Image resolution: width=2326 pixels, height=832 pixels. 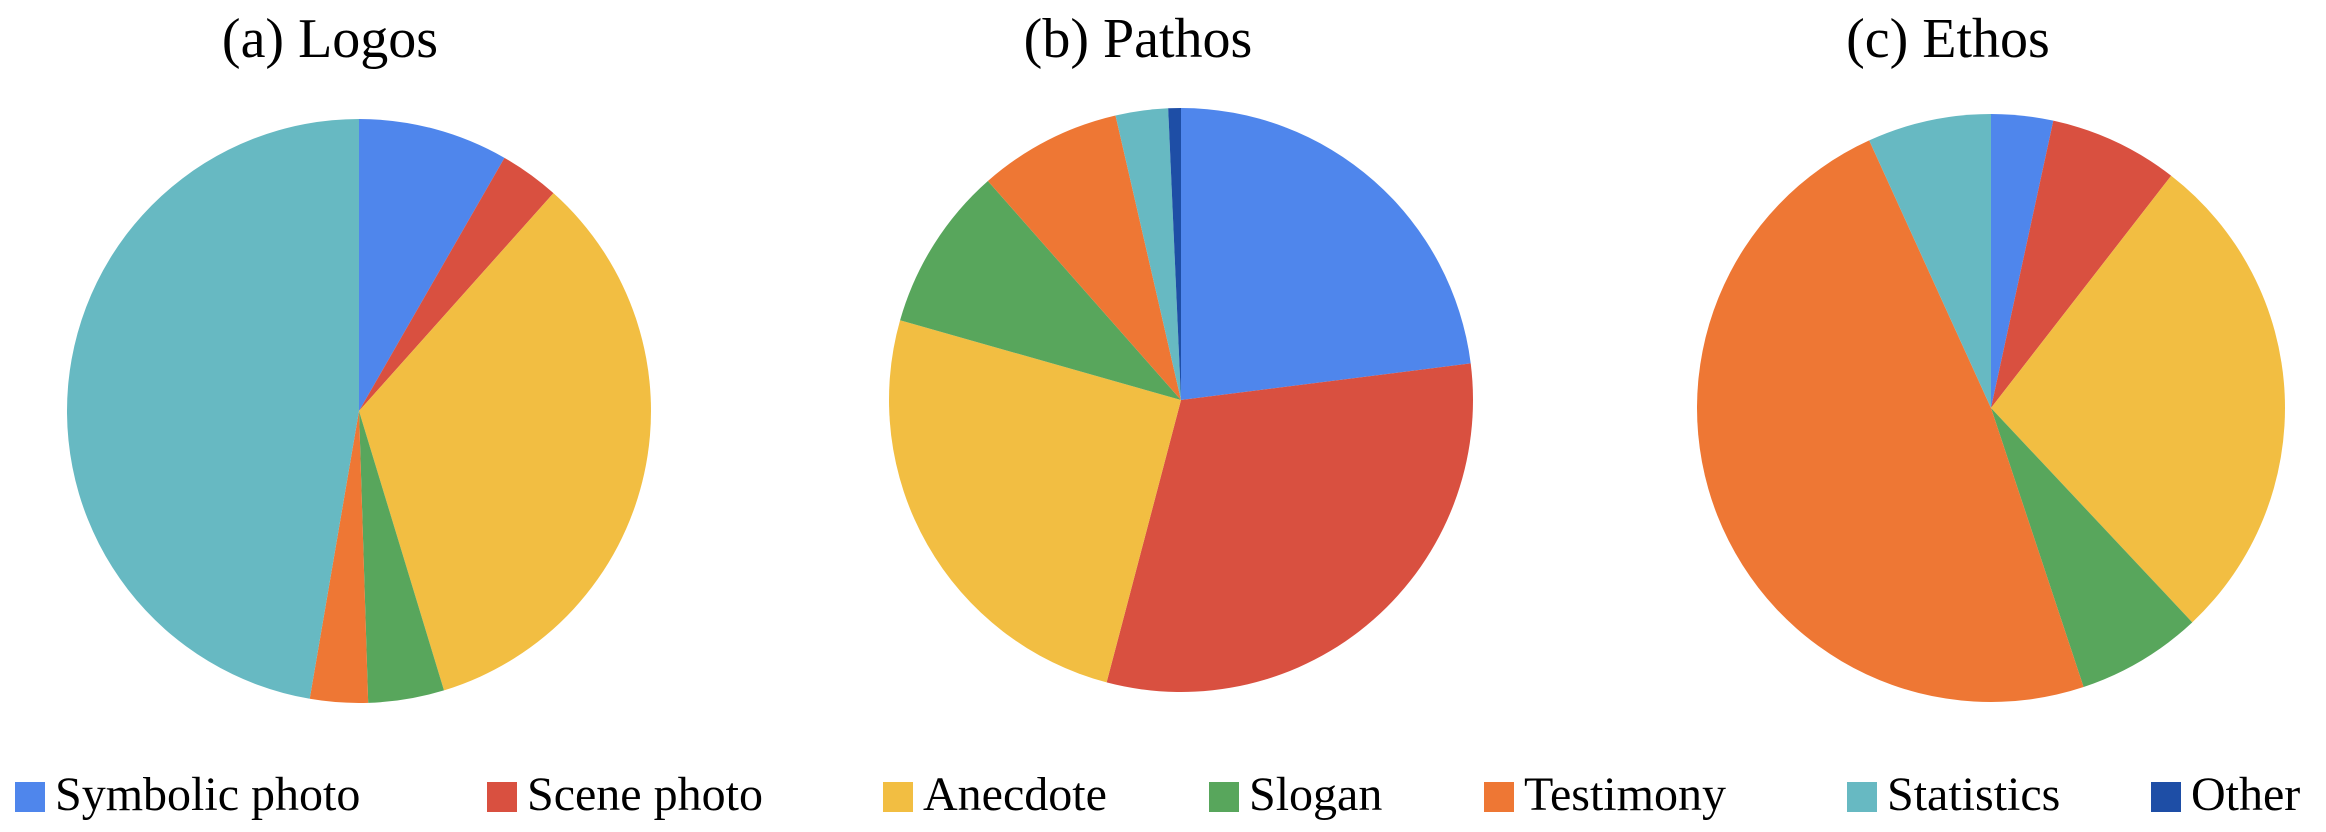 What do you see at coordinates (2245, 794) in the screenshot?
I see `legend-label: Other` at bounding box center [2245, 794].